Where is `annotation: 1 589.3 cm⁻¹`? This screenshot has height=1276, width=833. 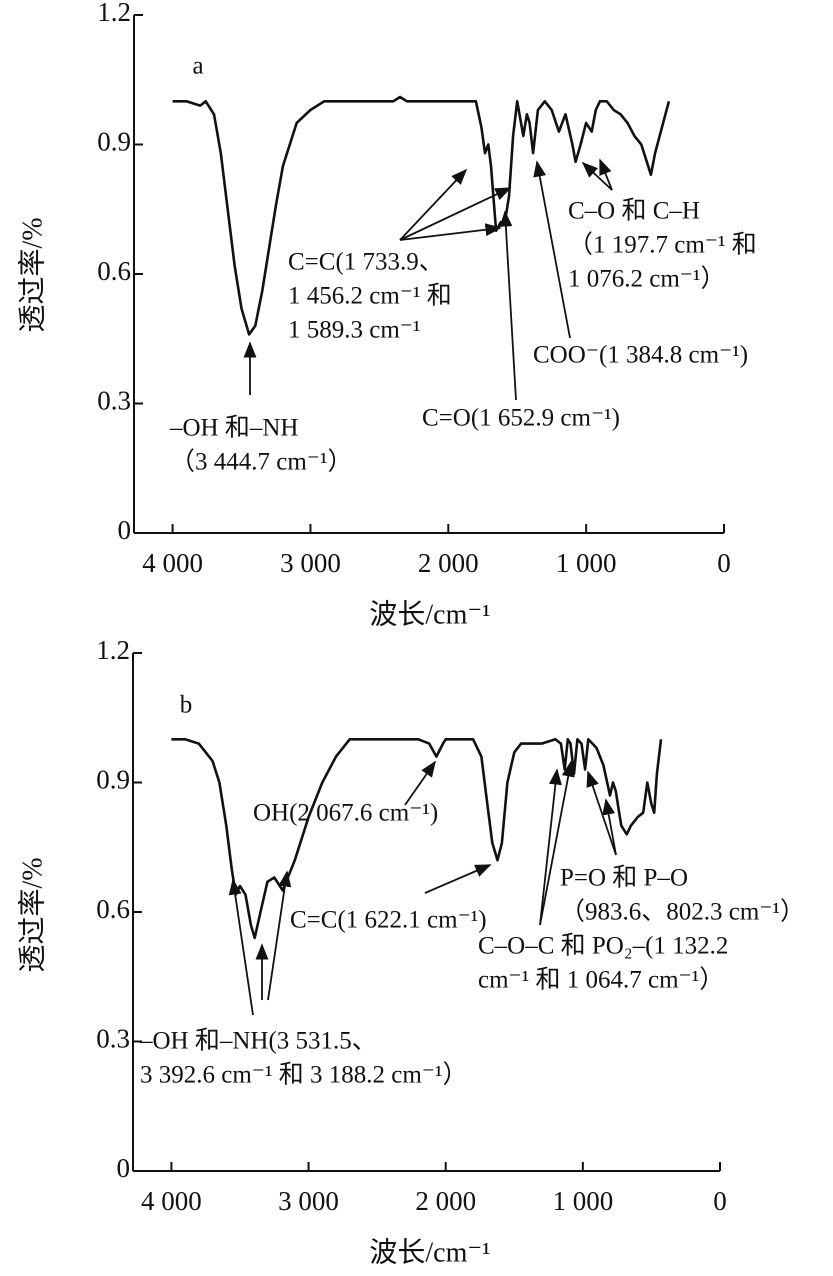 annotation: 1 589.3 cm⁻¹ is located at coordinates (354, 330).